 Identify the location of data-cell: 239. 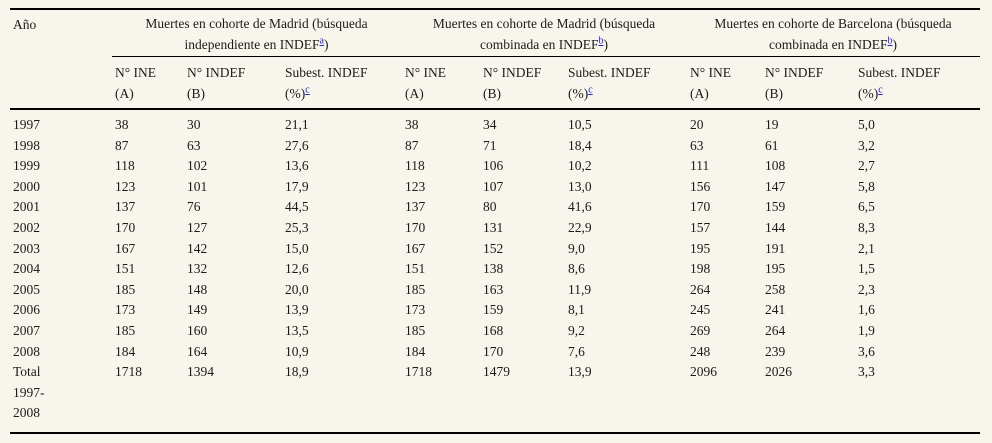
(775, 351).